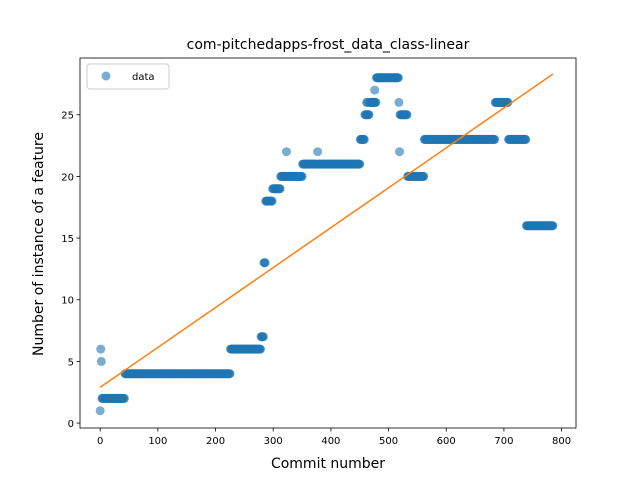 The width and height of the screenshot is (640, 480). I want to click on x-tick-label: 200, so click(215, 441).